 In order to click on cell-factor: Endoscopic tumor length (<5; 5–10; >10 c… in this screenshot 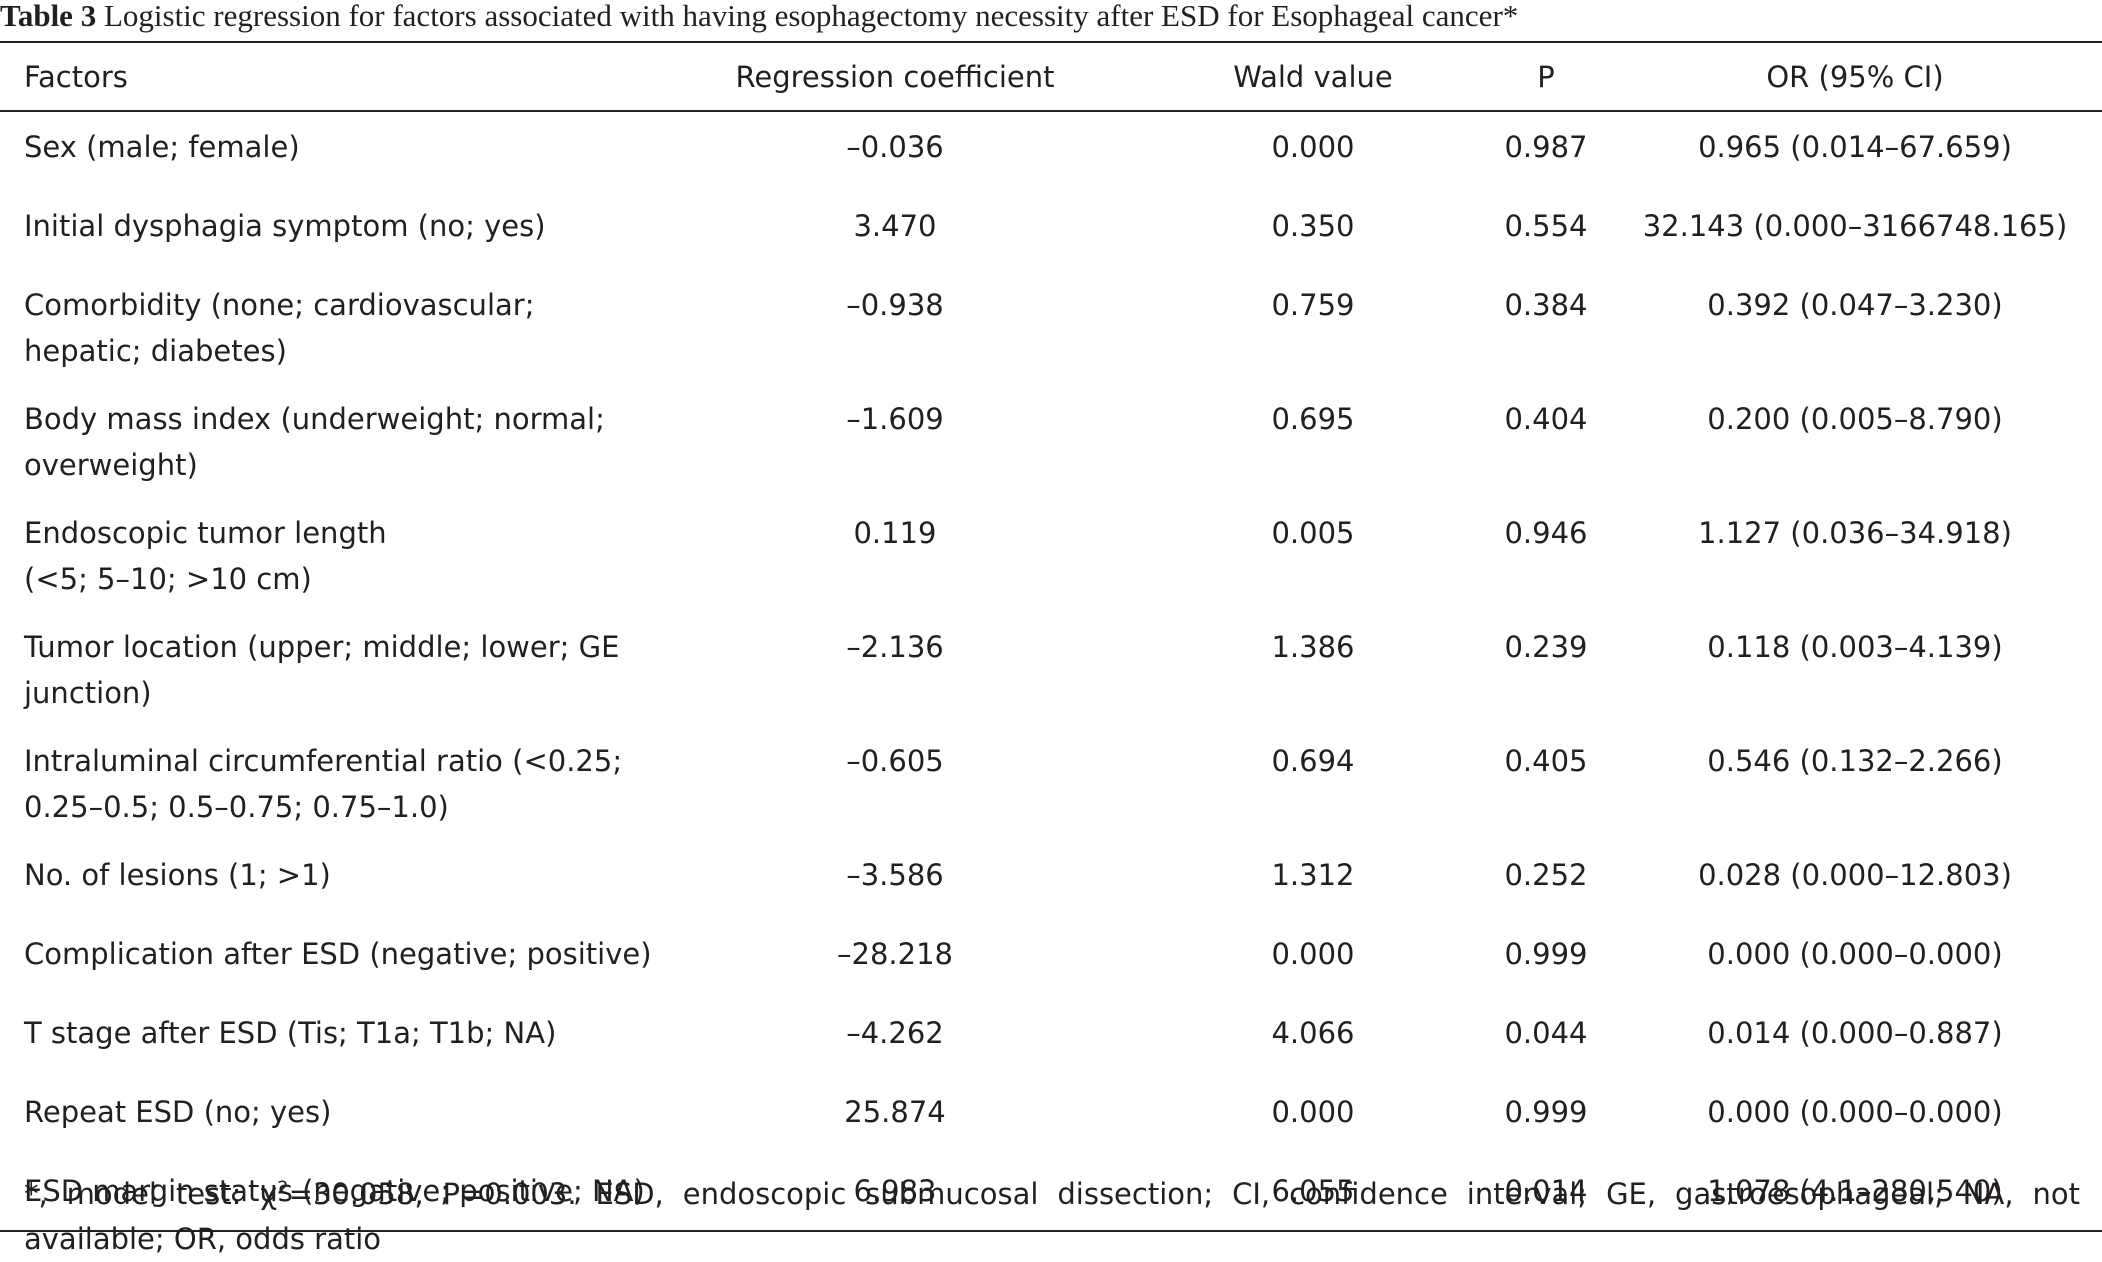, I will do `click(324, 557)`.